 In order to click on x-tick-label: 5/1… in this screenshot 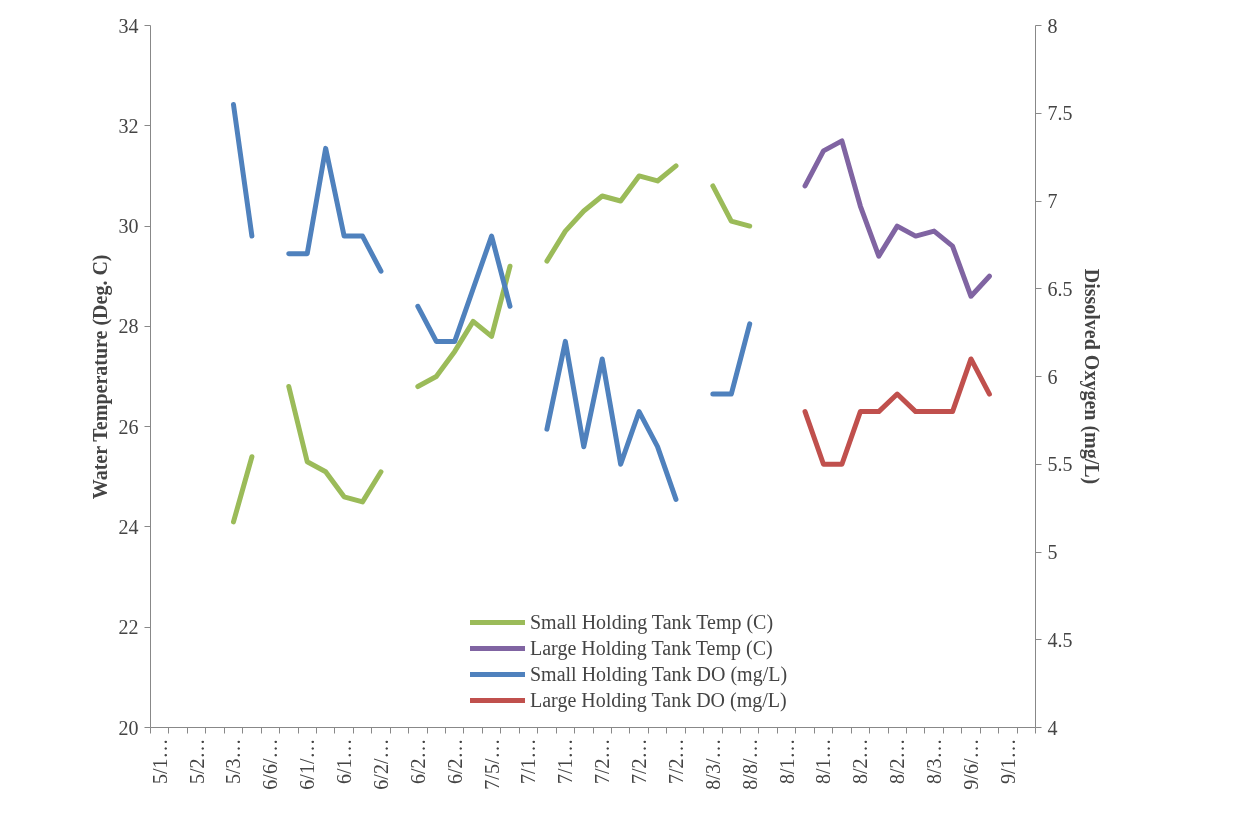, I will do `click(159, 761)`.